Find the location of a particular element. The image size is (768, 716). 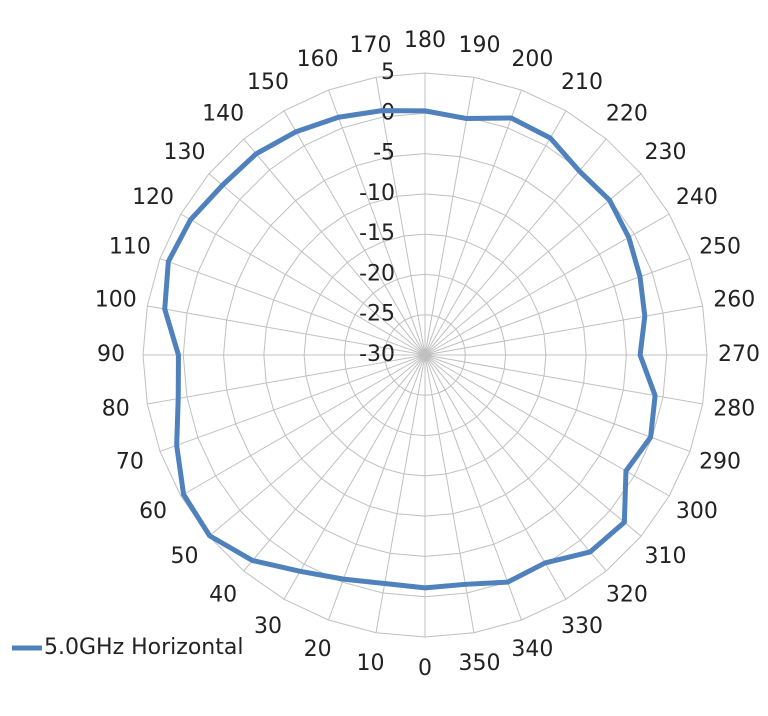

angle-label: 30 is located at coordinates (268, 626).